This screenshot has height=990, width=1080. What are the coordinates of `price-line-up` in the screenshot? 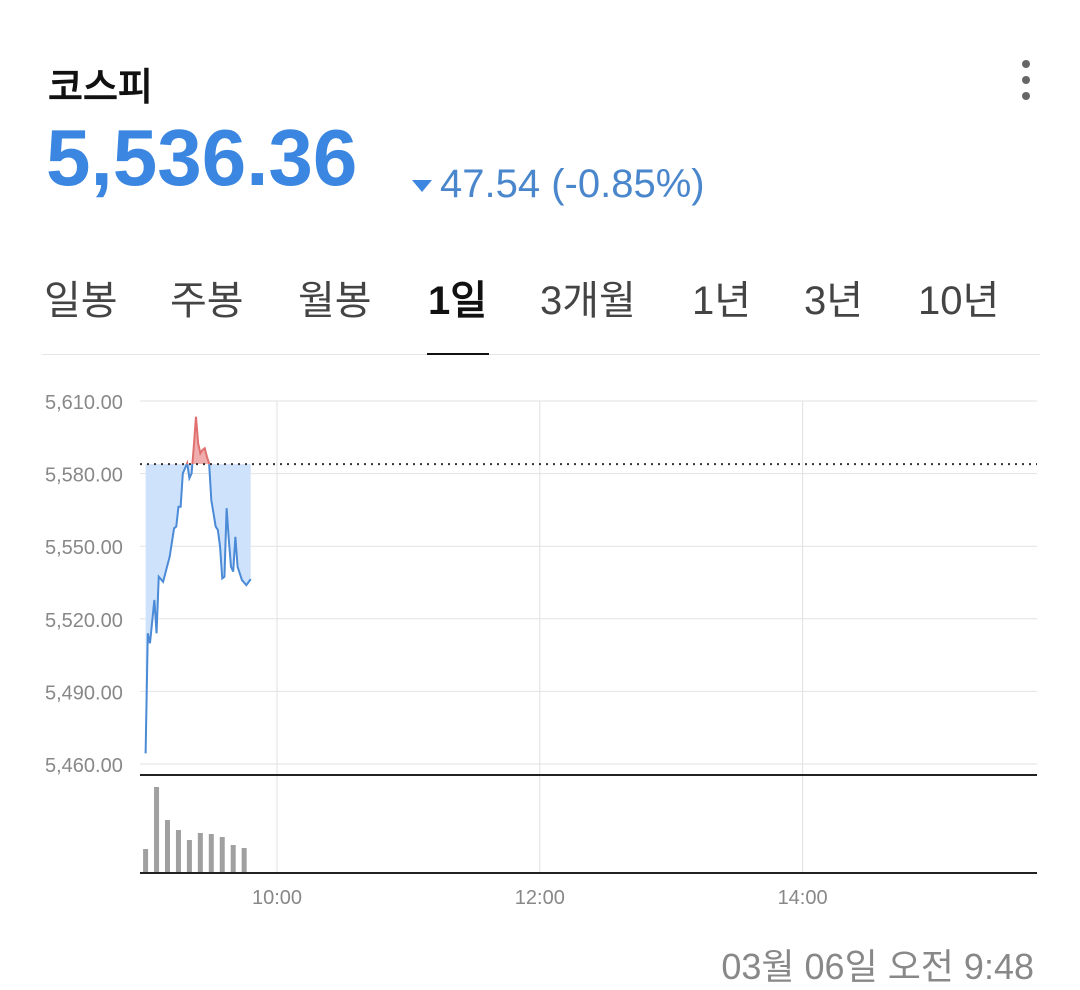 It's located at (198, 440).